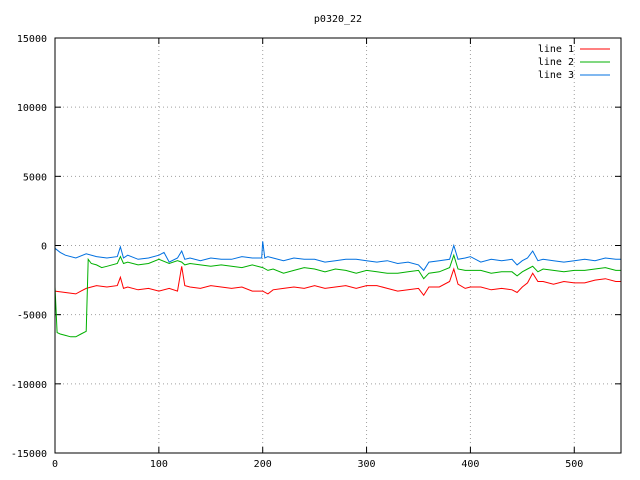 This screenshot has width=640, height=480. I want to click on x-tick-label: 200, so click(263, 464).